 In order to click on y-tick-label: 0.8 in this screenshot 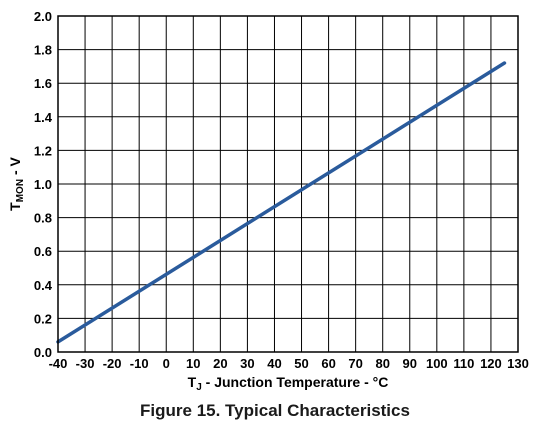, I will do `click(43, 218)`.